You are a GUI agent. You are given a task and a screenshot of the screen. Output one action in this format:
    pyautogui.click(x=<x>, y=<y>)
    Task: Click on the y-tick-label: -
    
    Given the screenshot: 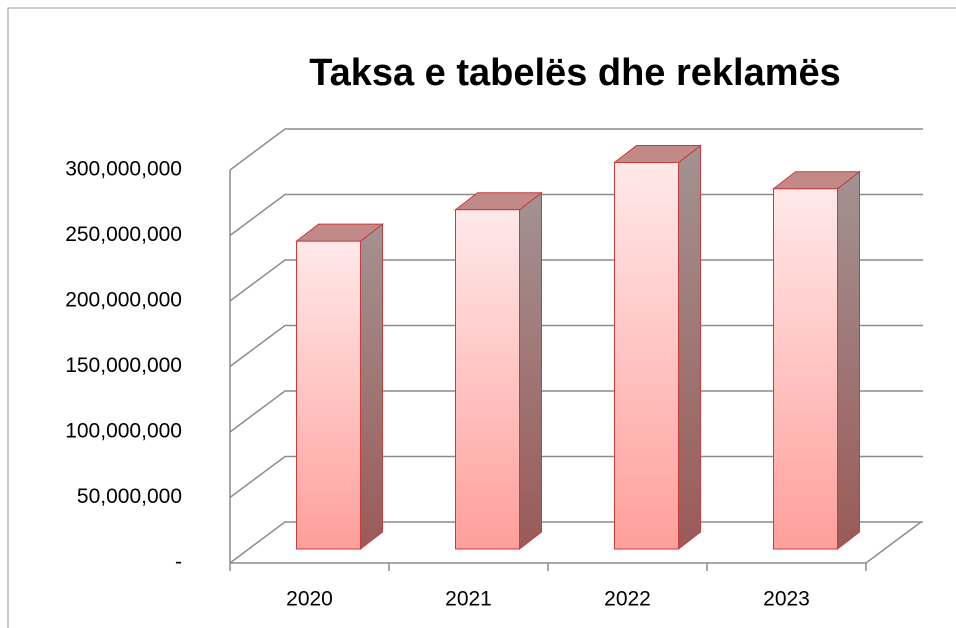 What is the action you would take?
    pyautogui.click(x=178, y=562)
    